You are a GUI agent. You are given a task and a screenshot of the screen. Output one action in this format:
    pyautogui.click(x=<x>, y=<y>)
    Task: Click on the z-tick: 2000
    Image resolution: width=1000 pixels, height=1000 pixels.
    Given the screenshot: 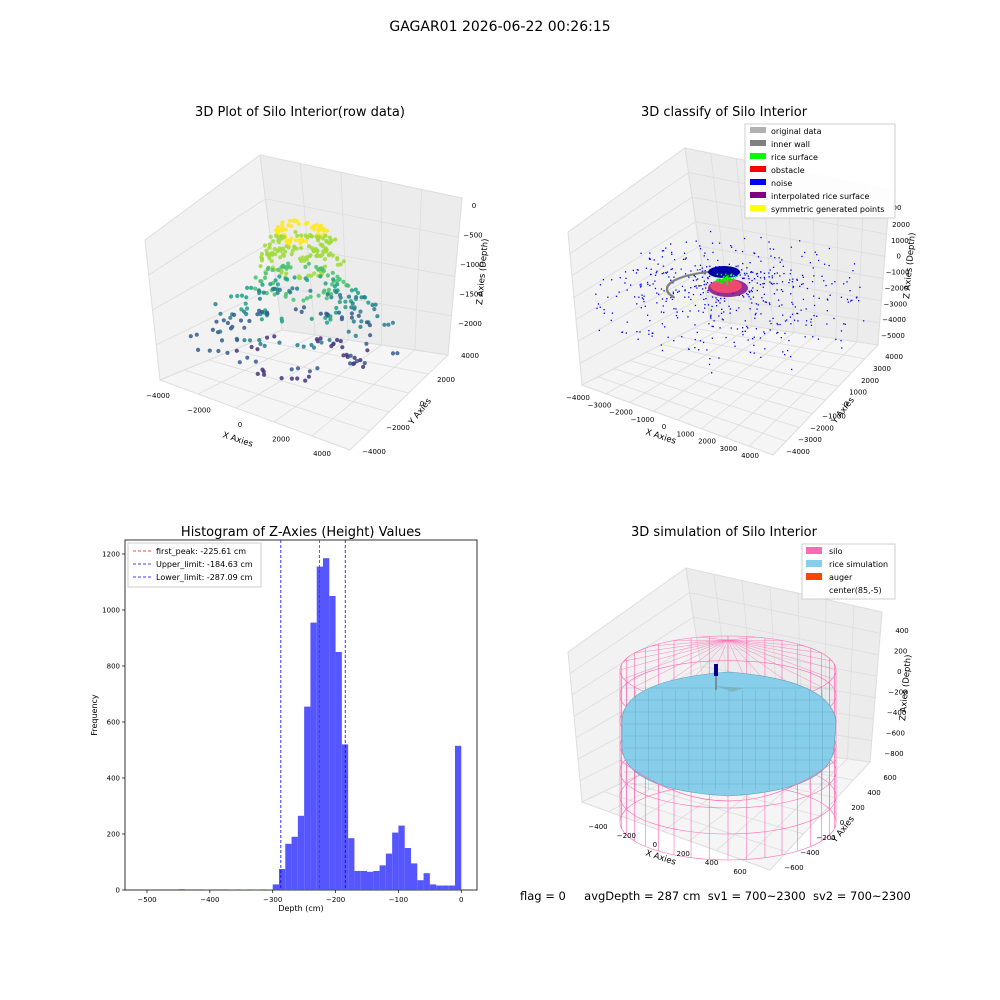 What is the action you would take?
    pyautogui.click(x=901, y=225)
    